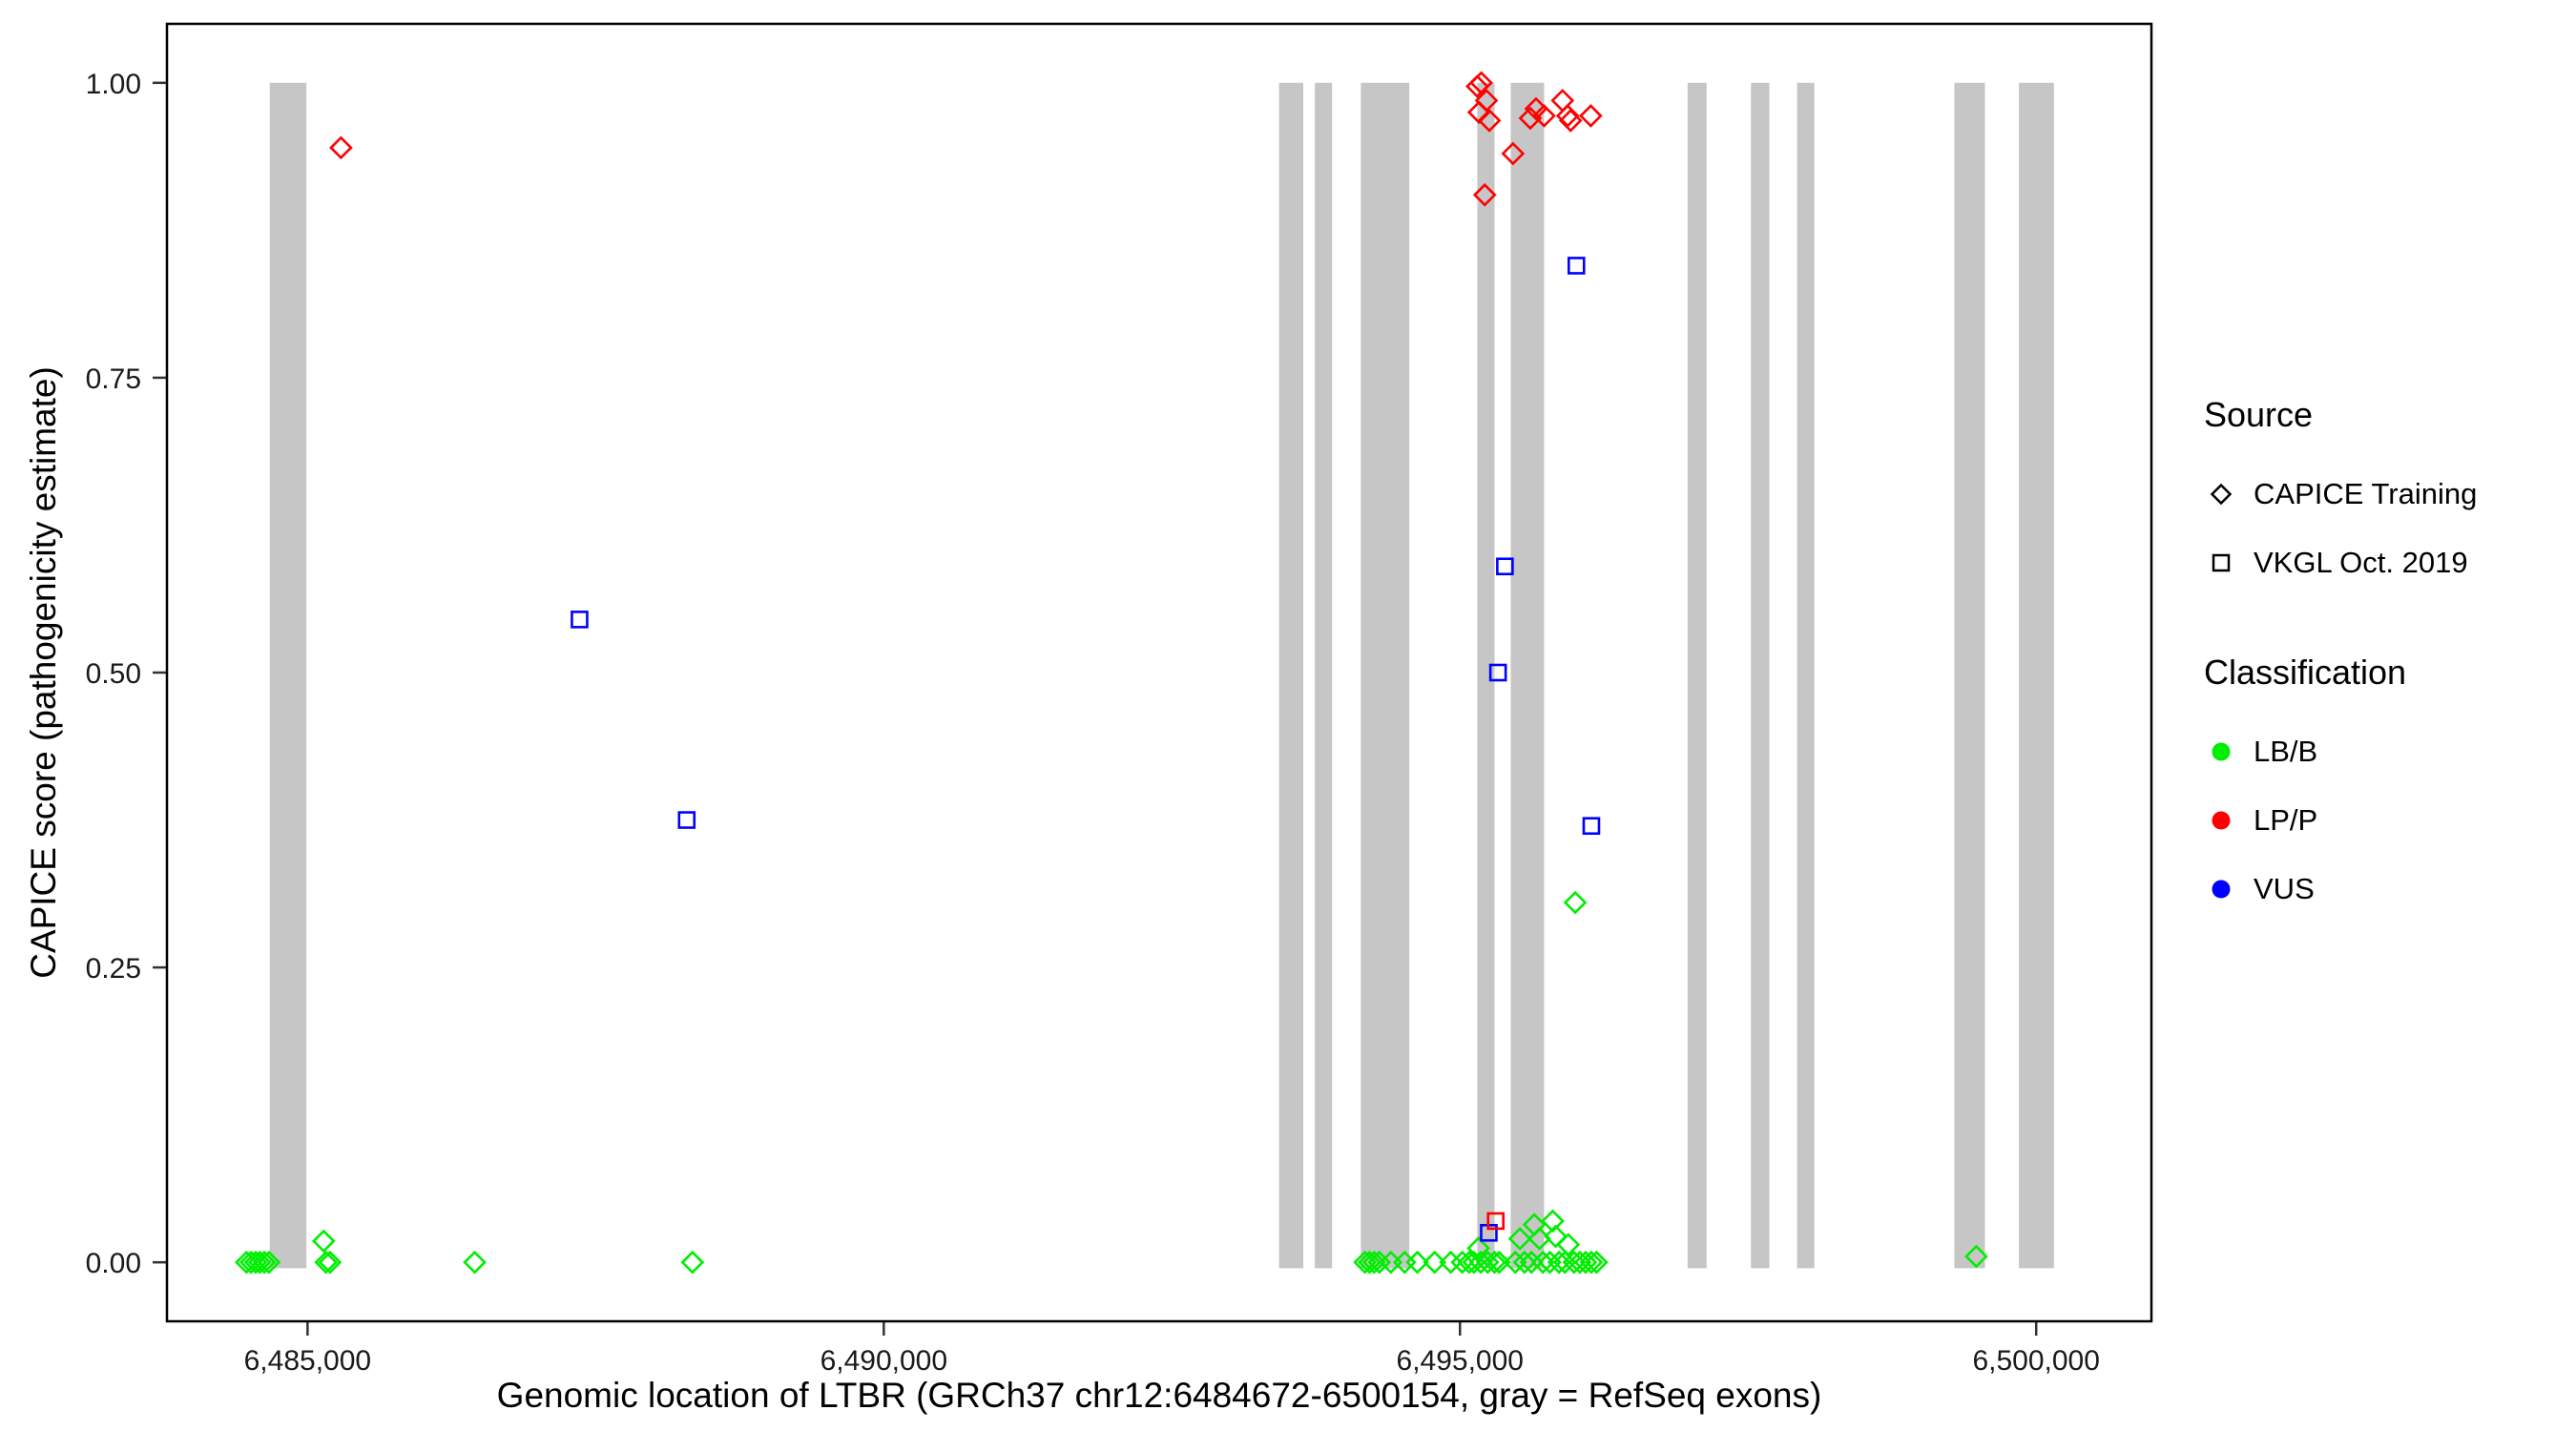 The height and width of the screenshot is (1431, 2576). What do you see at coordinates (113, 1263) in the screenshot?
I see `y-tick-label: 0.00` at bounding box center [113, 1263].